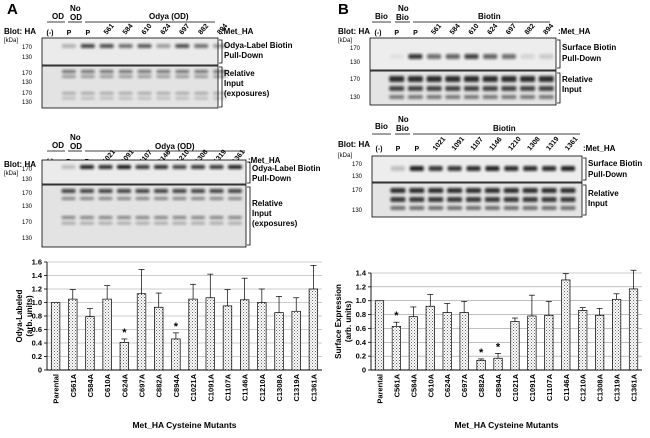 The image size is (650, 438). Describe the element at coordinates (477, 144) in the screenshot. I see `lane-label: 1107` at that location.